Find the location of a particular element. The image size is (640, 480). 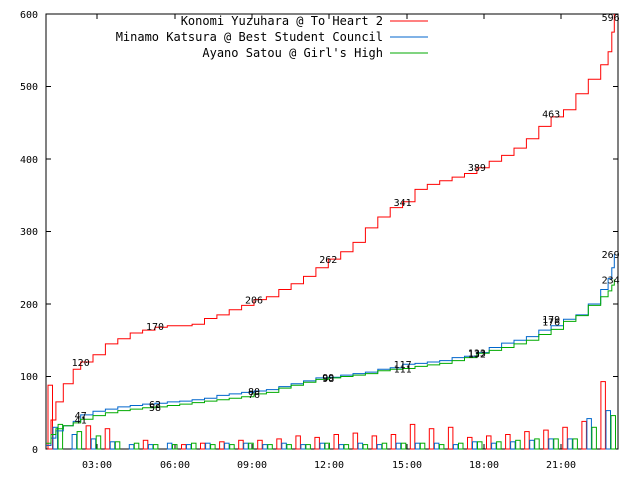

bars-layer is located at coordinates (331, 415).